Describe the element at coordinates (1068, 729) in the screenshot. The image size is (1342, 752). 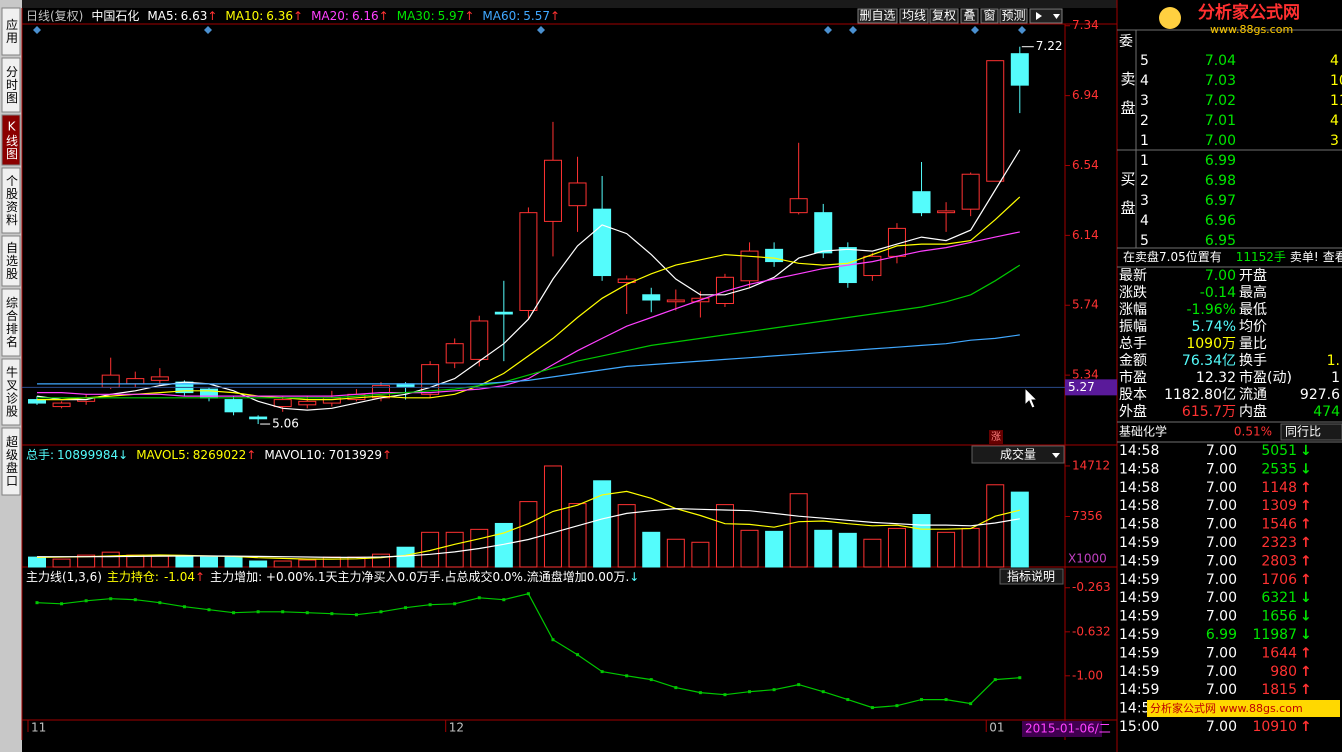
I see `date-box-label: 2015-01-06/二` at that location.